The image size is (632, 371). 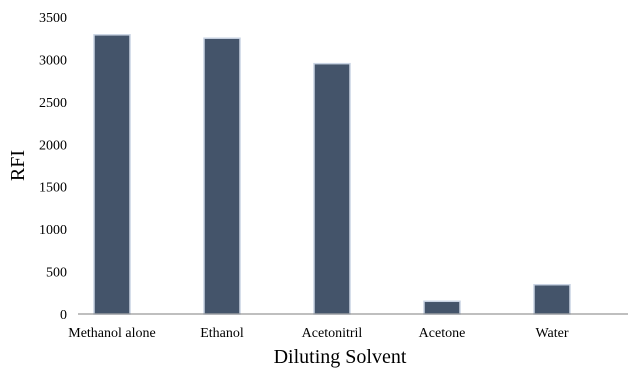 I want to click on y-tick-label: 3500, so click(x=53, y=18).